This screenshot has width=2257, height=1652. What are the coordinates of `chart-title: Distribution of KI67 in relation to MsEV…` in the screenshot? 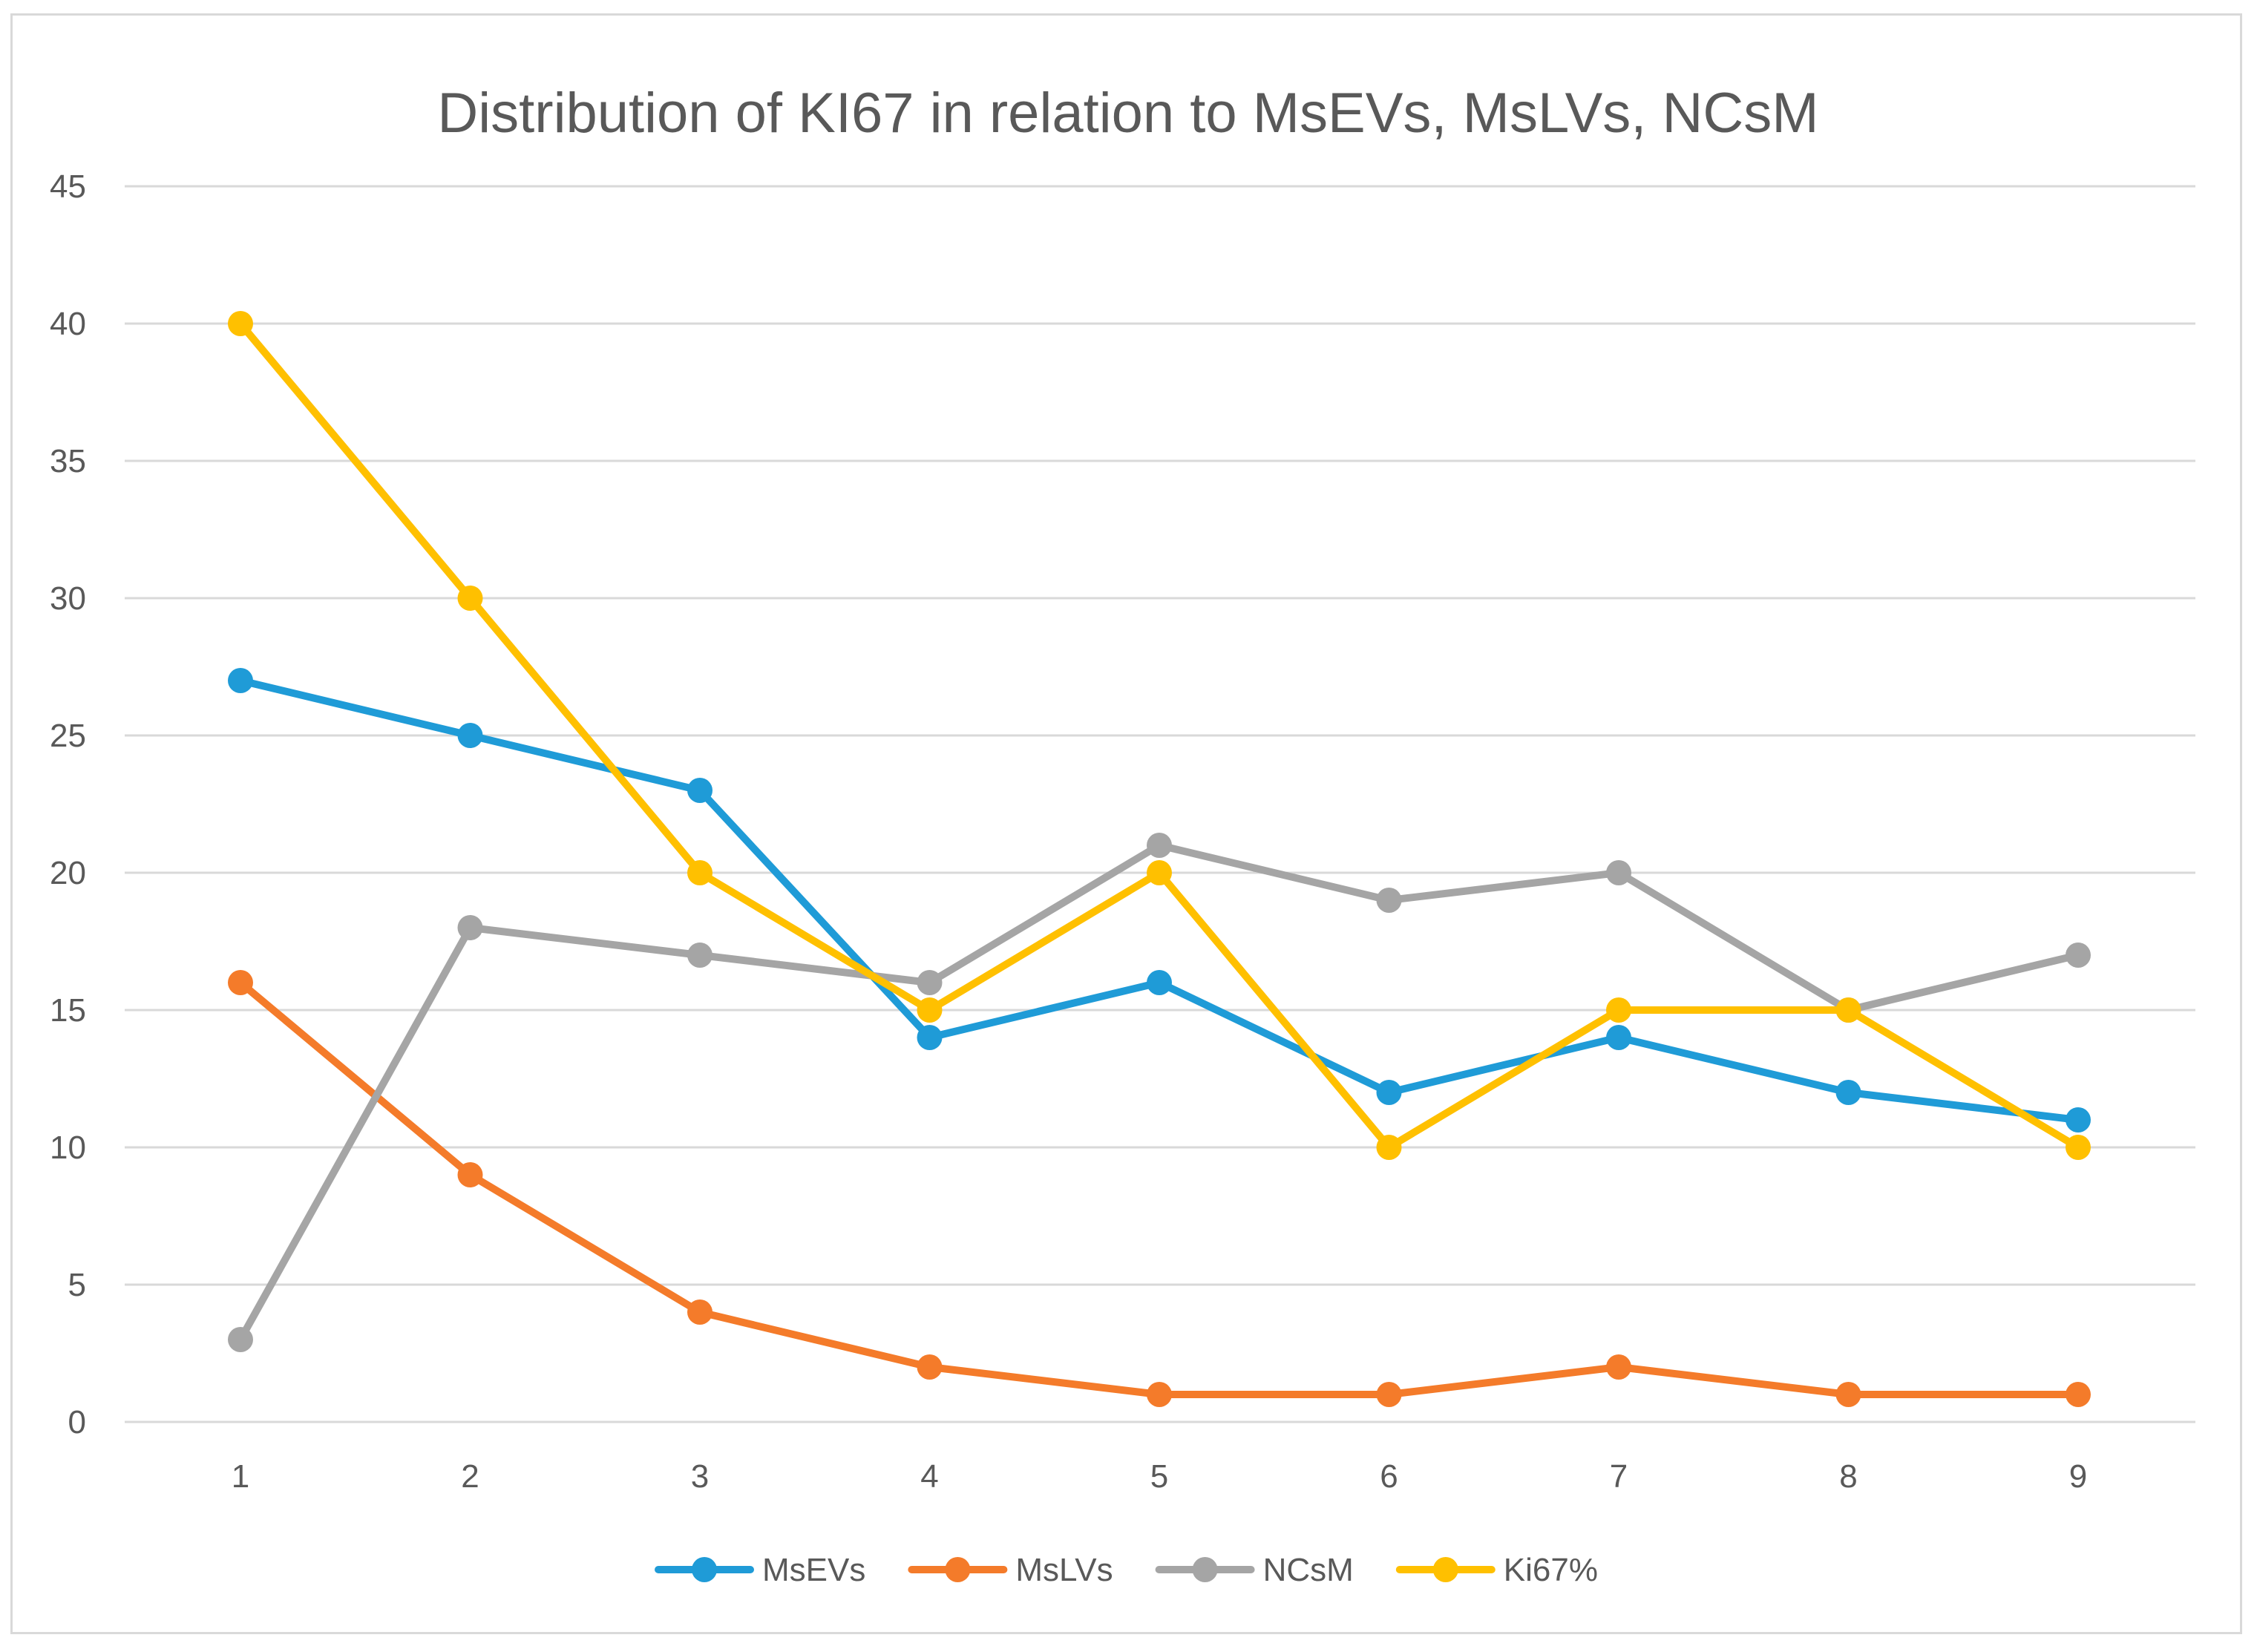 It's located at (1127, 113).